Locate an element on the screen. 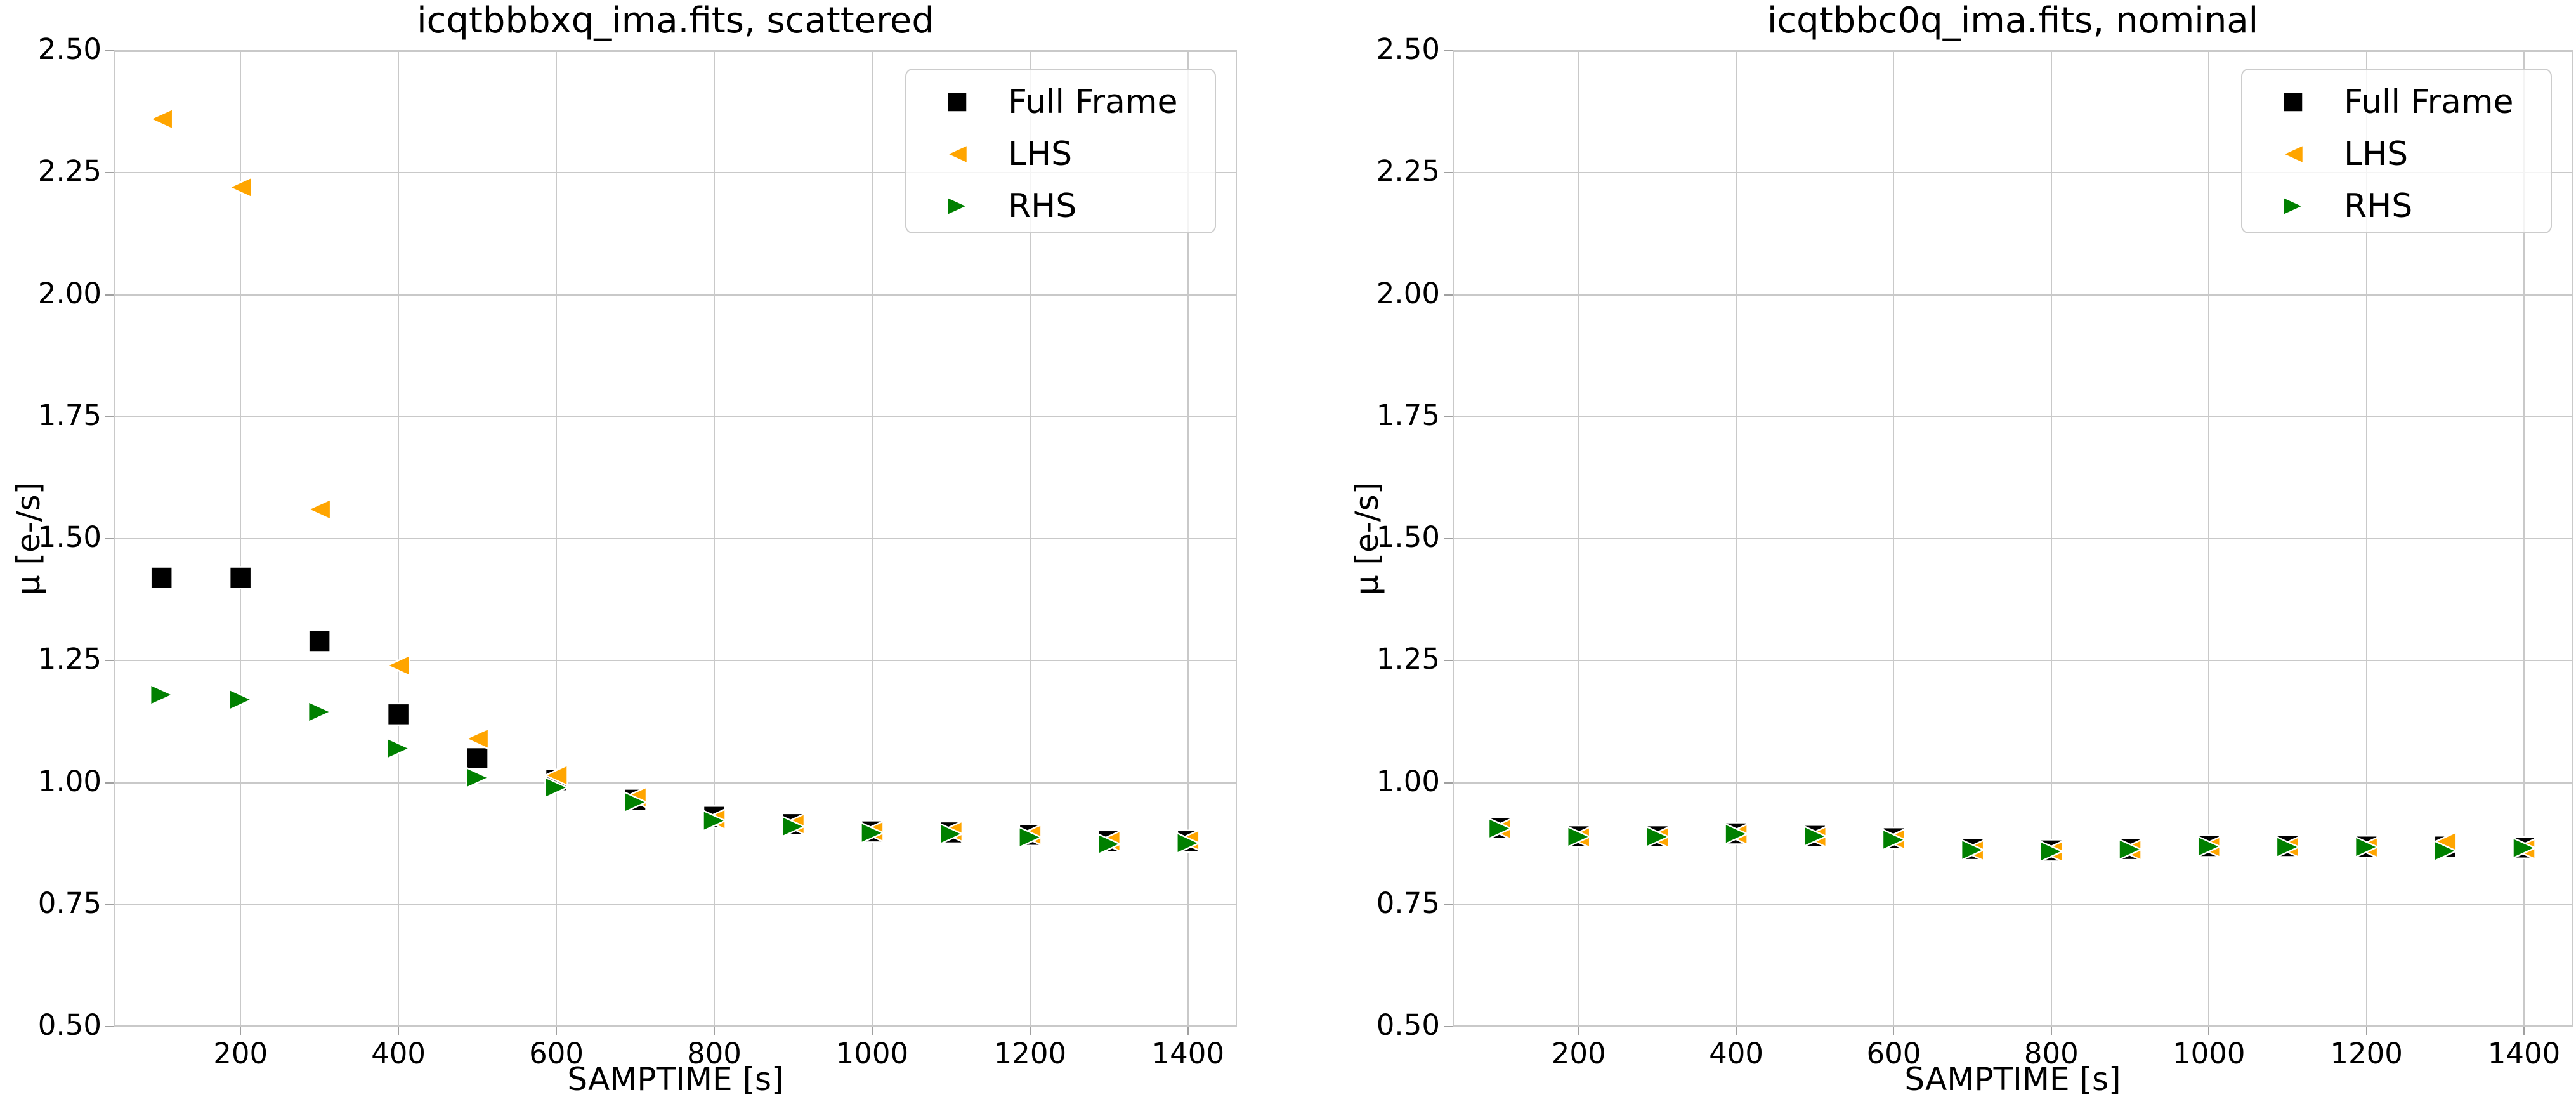 Image resolution: width=2576 pixels, height=1104 pixels. x-tick-label: 1400 is located at coordinates (1188, 1053).